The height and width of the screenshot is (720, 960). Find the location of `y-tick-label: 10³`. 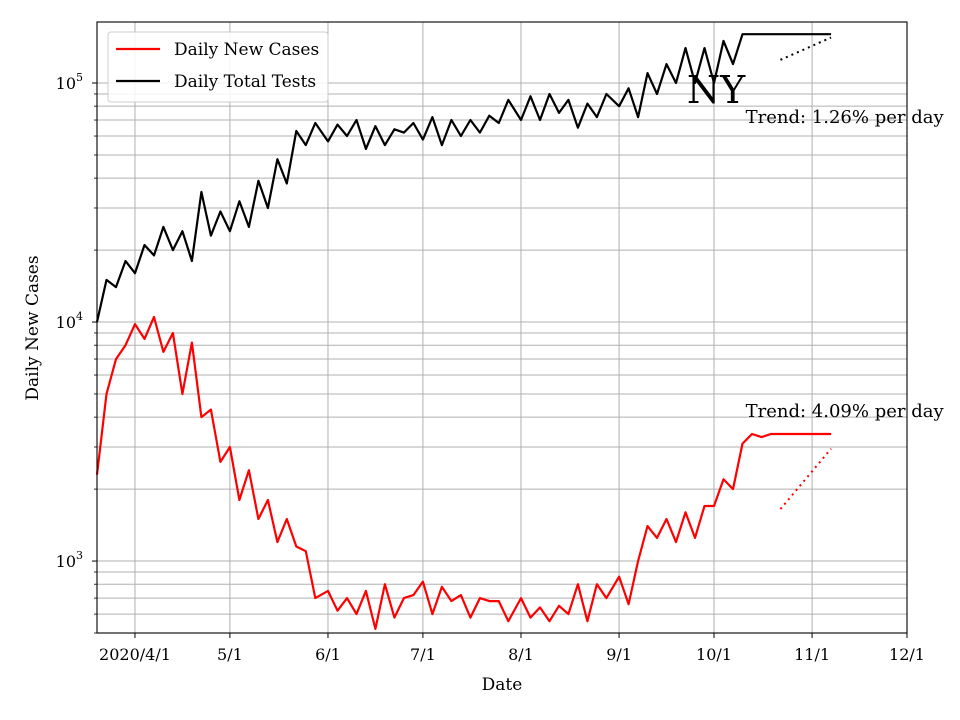

y-tick-label: 10³ is located at coordinates (69, 560).